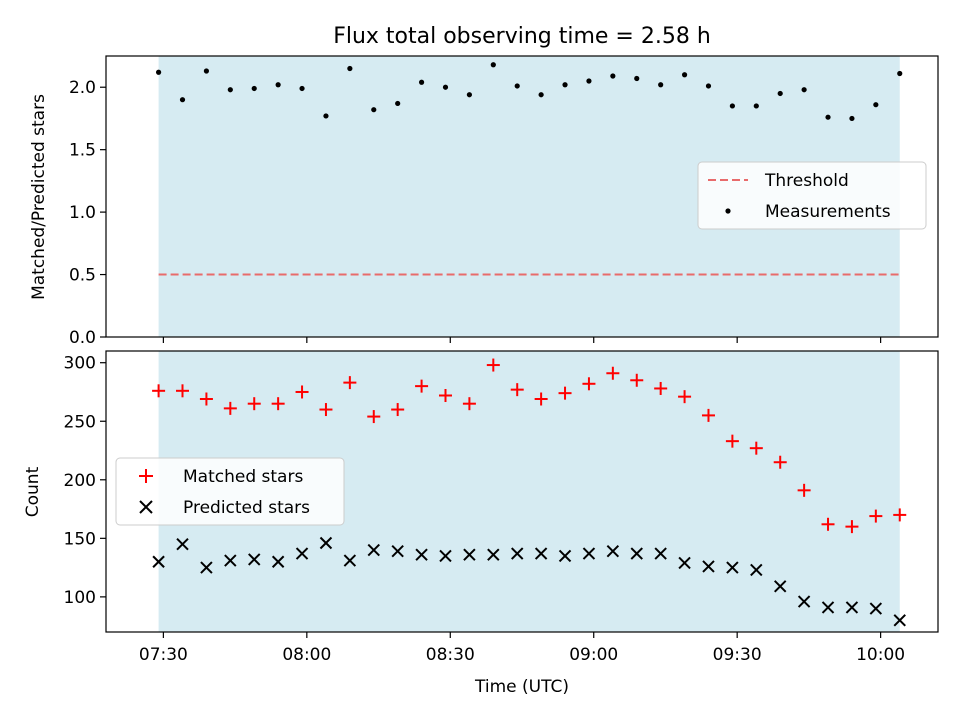  What do you see at coordinates (80, 539) in the screenshot?
I see `bottom-ytick-label: 150` at bounding box center [80, 539].